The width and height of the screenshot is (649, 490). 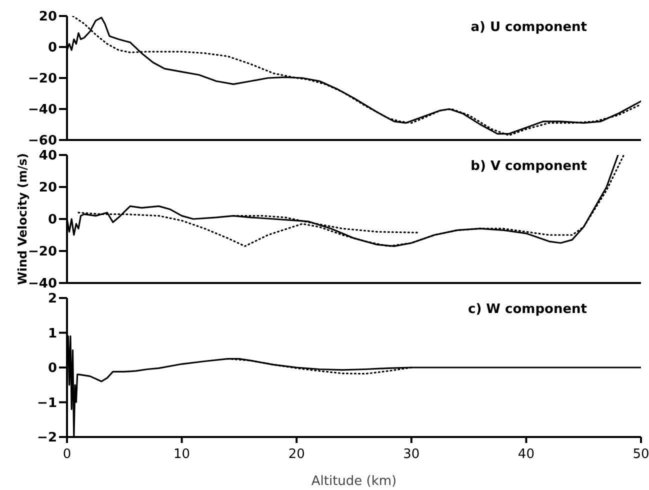 What do you see at coordinates (52, 299) in the screenshot?
I see `y-tick-label: 2` at bounding box center [52, 299].